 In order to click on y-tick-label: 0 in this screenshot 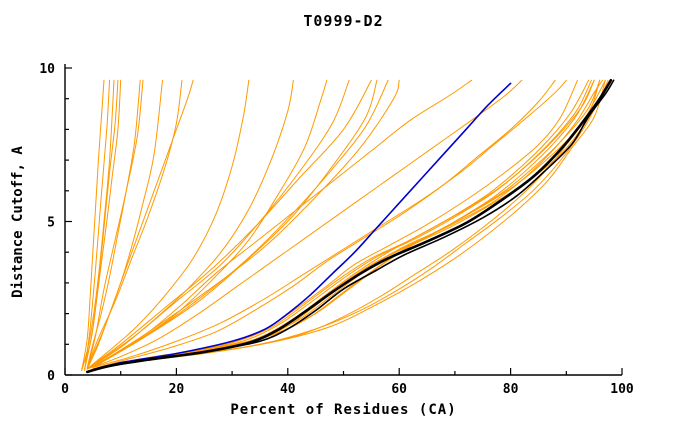, I will do `click(51, 376)`.